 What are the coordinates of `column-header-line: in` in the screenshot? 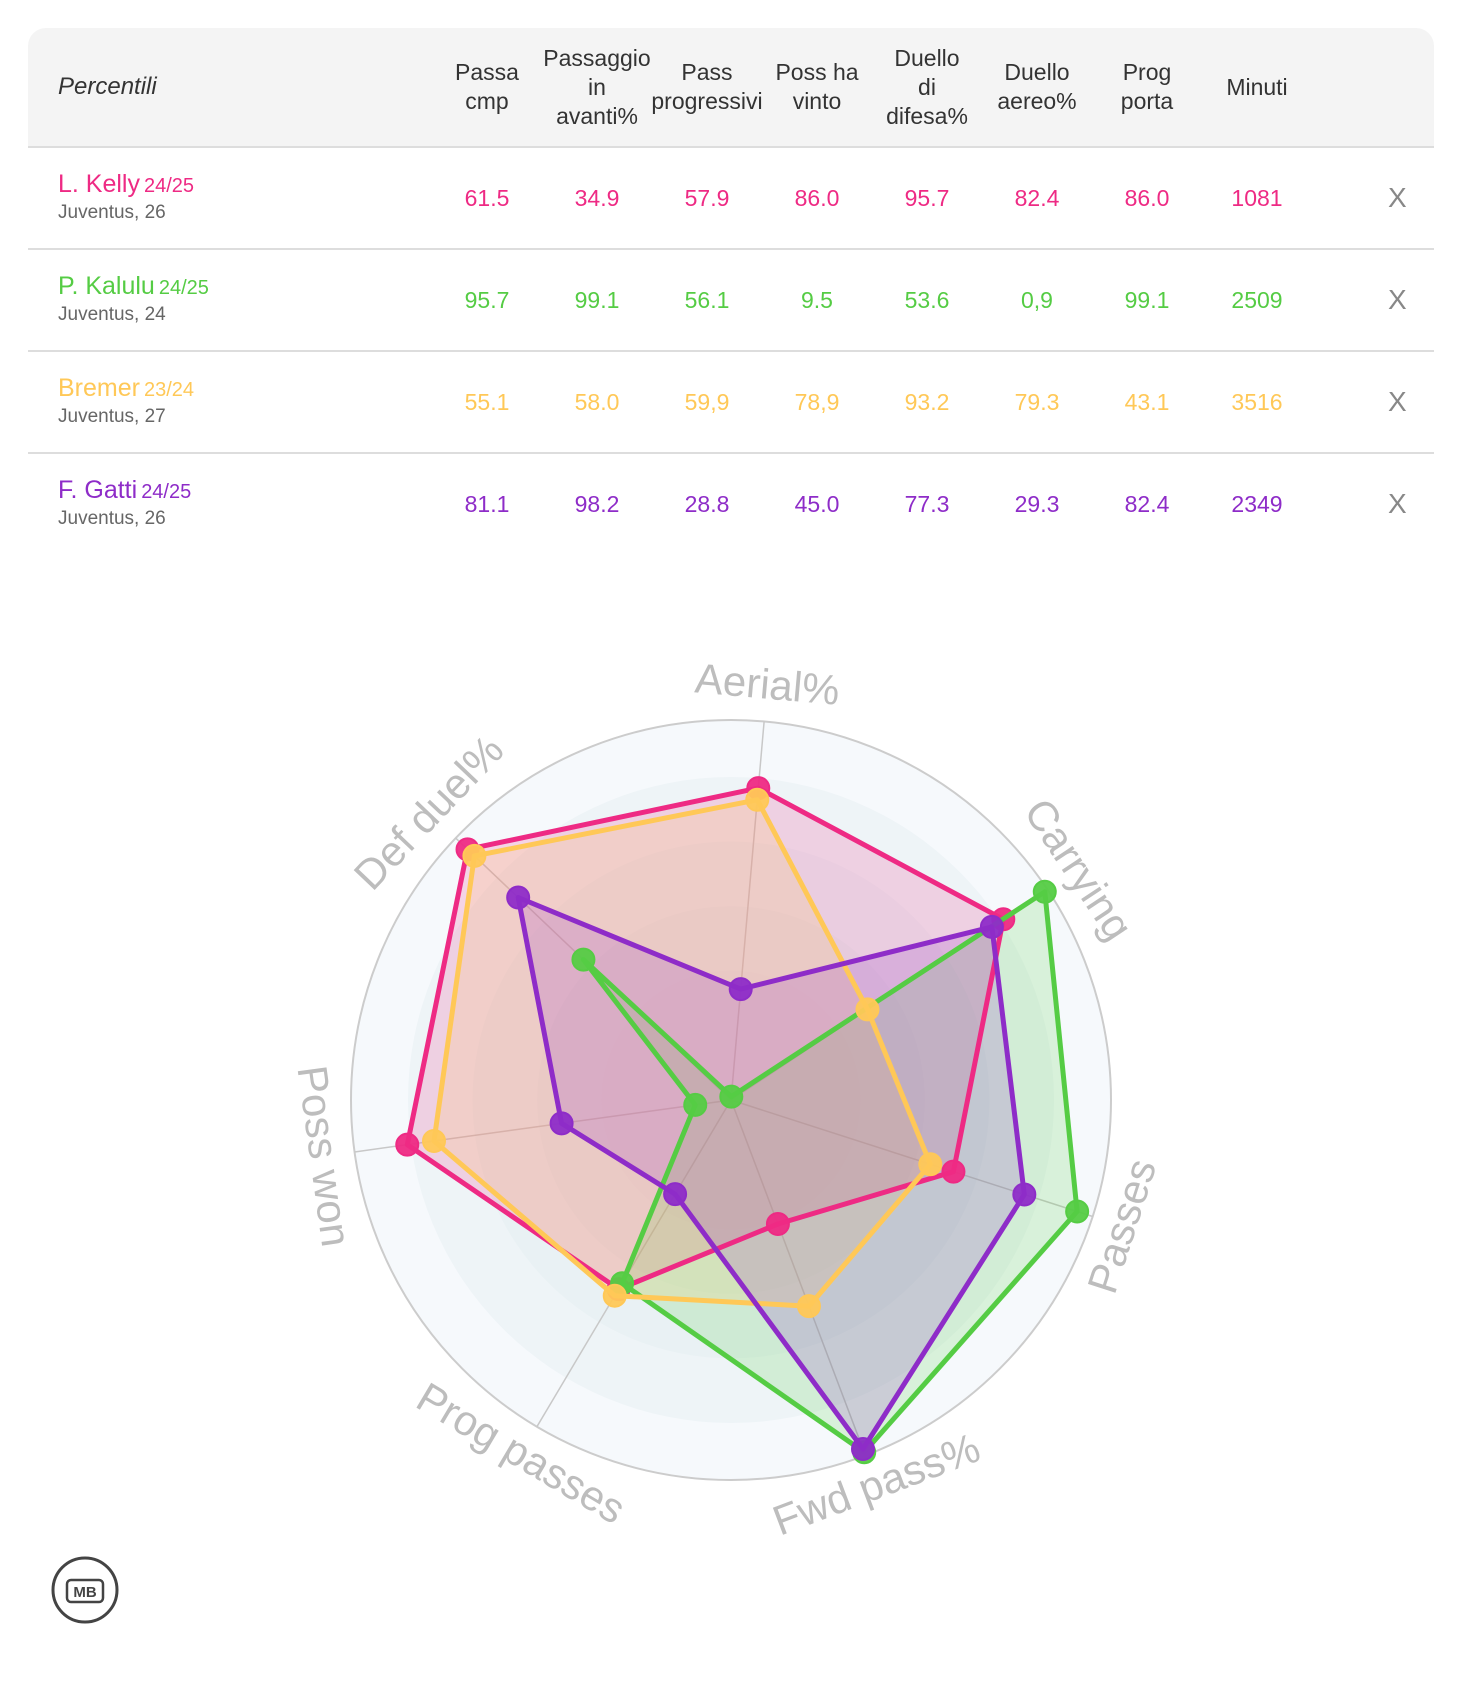 It's located at (597, 86).